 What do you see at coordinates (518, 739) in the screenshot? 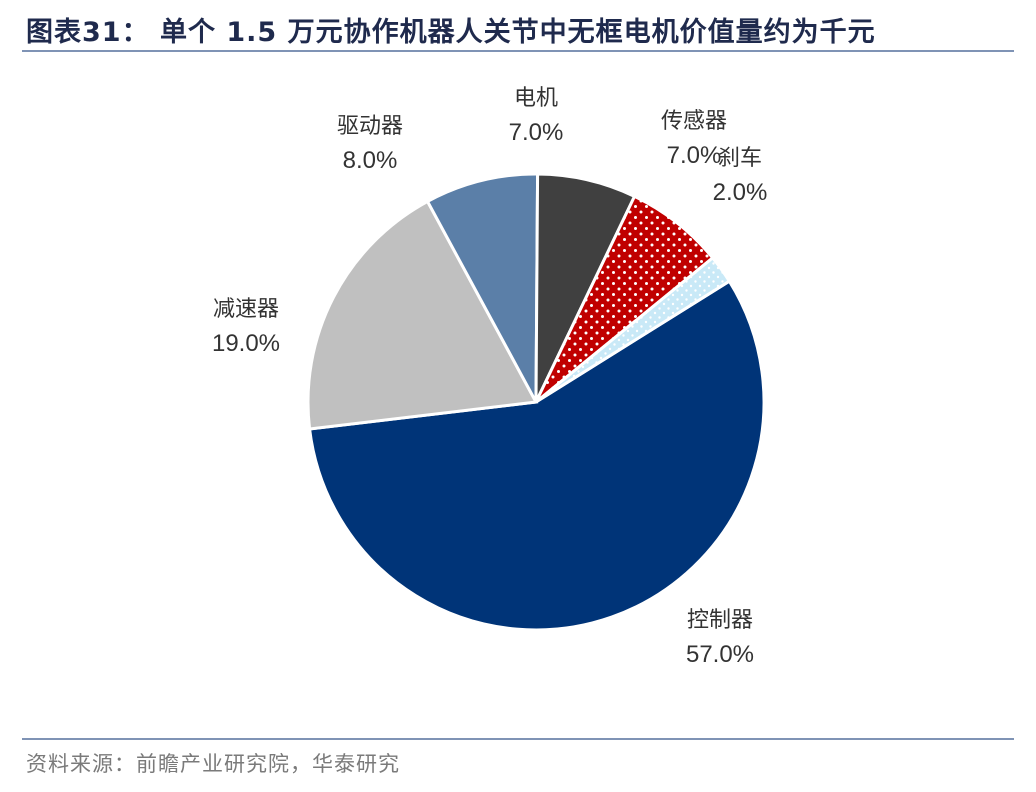
I see `footer-divider` at bounding box center [518, 739].